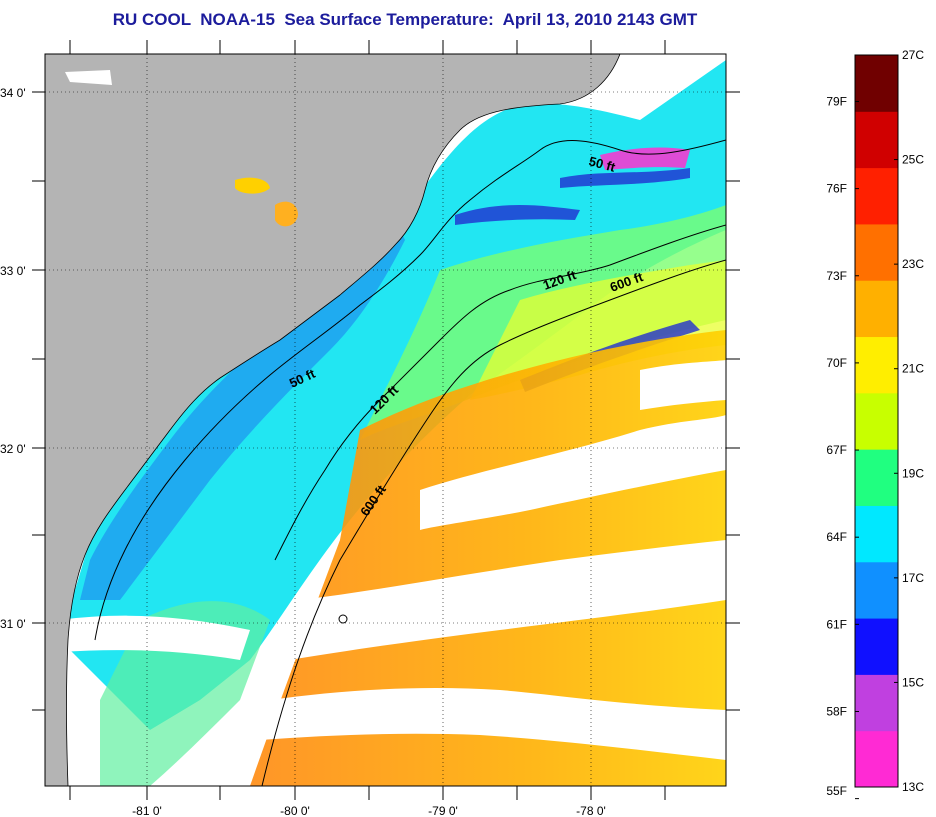 This screenshot has width=936, height=817. Describe the element at coordinates (836, 450) in the screenshot. I see `colorbar-fahrenheit-label: 67F` at that location.